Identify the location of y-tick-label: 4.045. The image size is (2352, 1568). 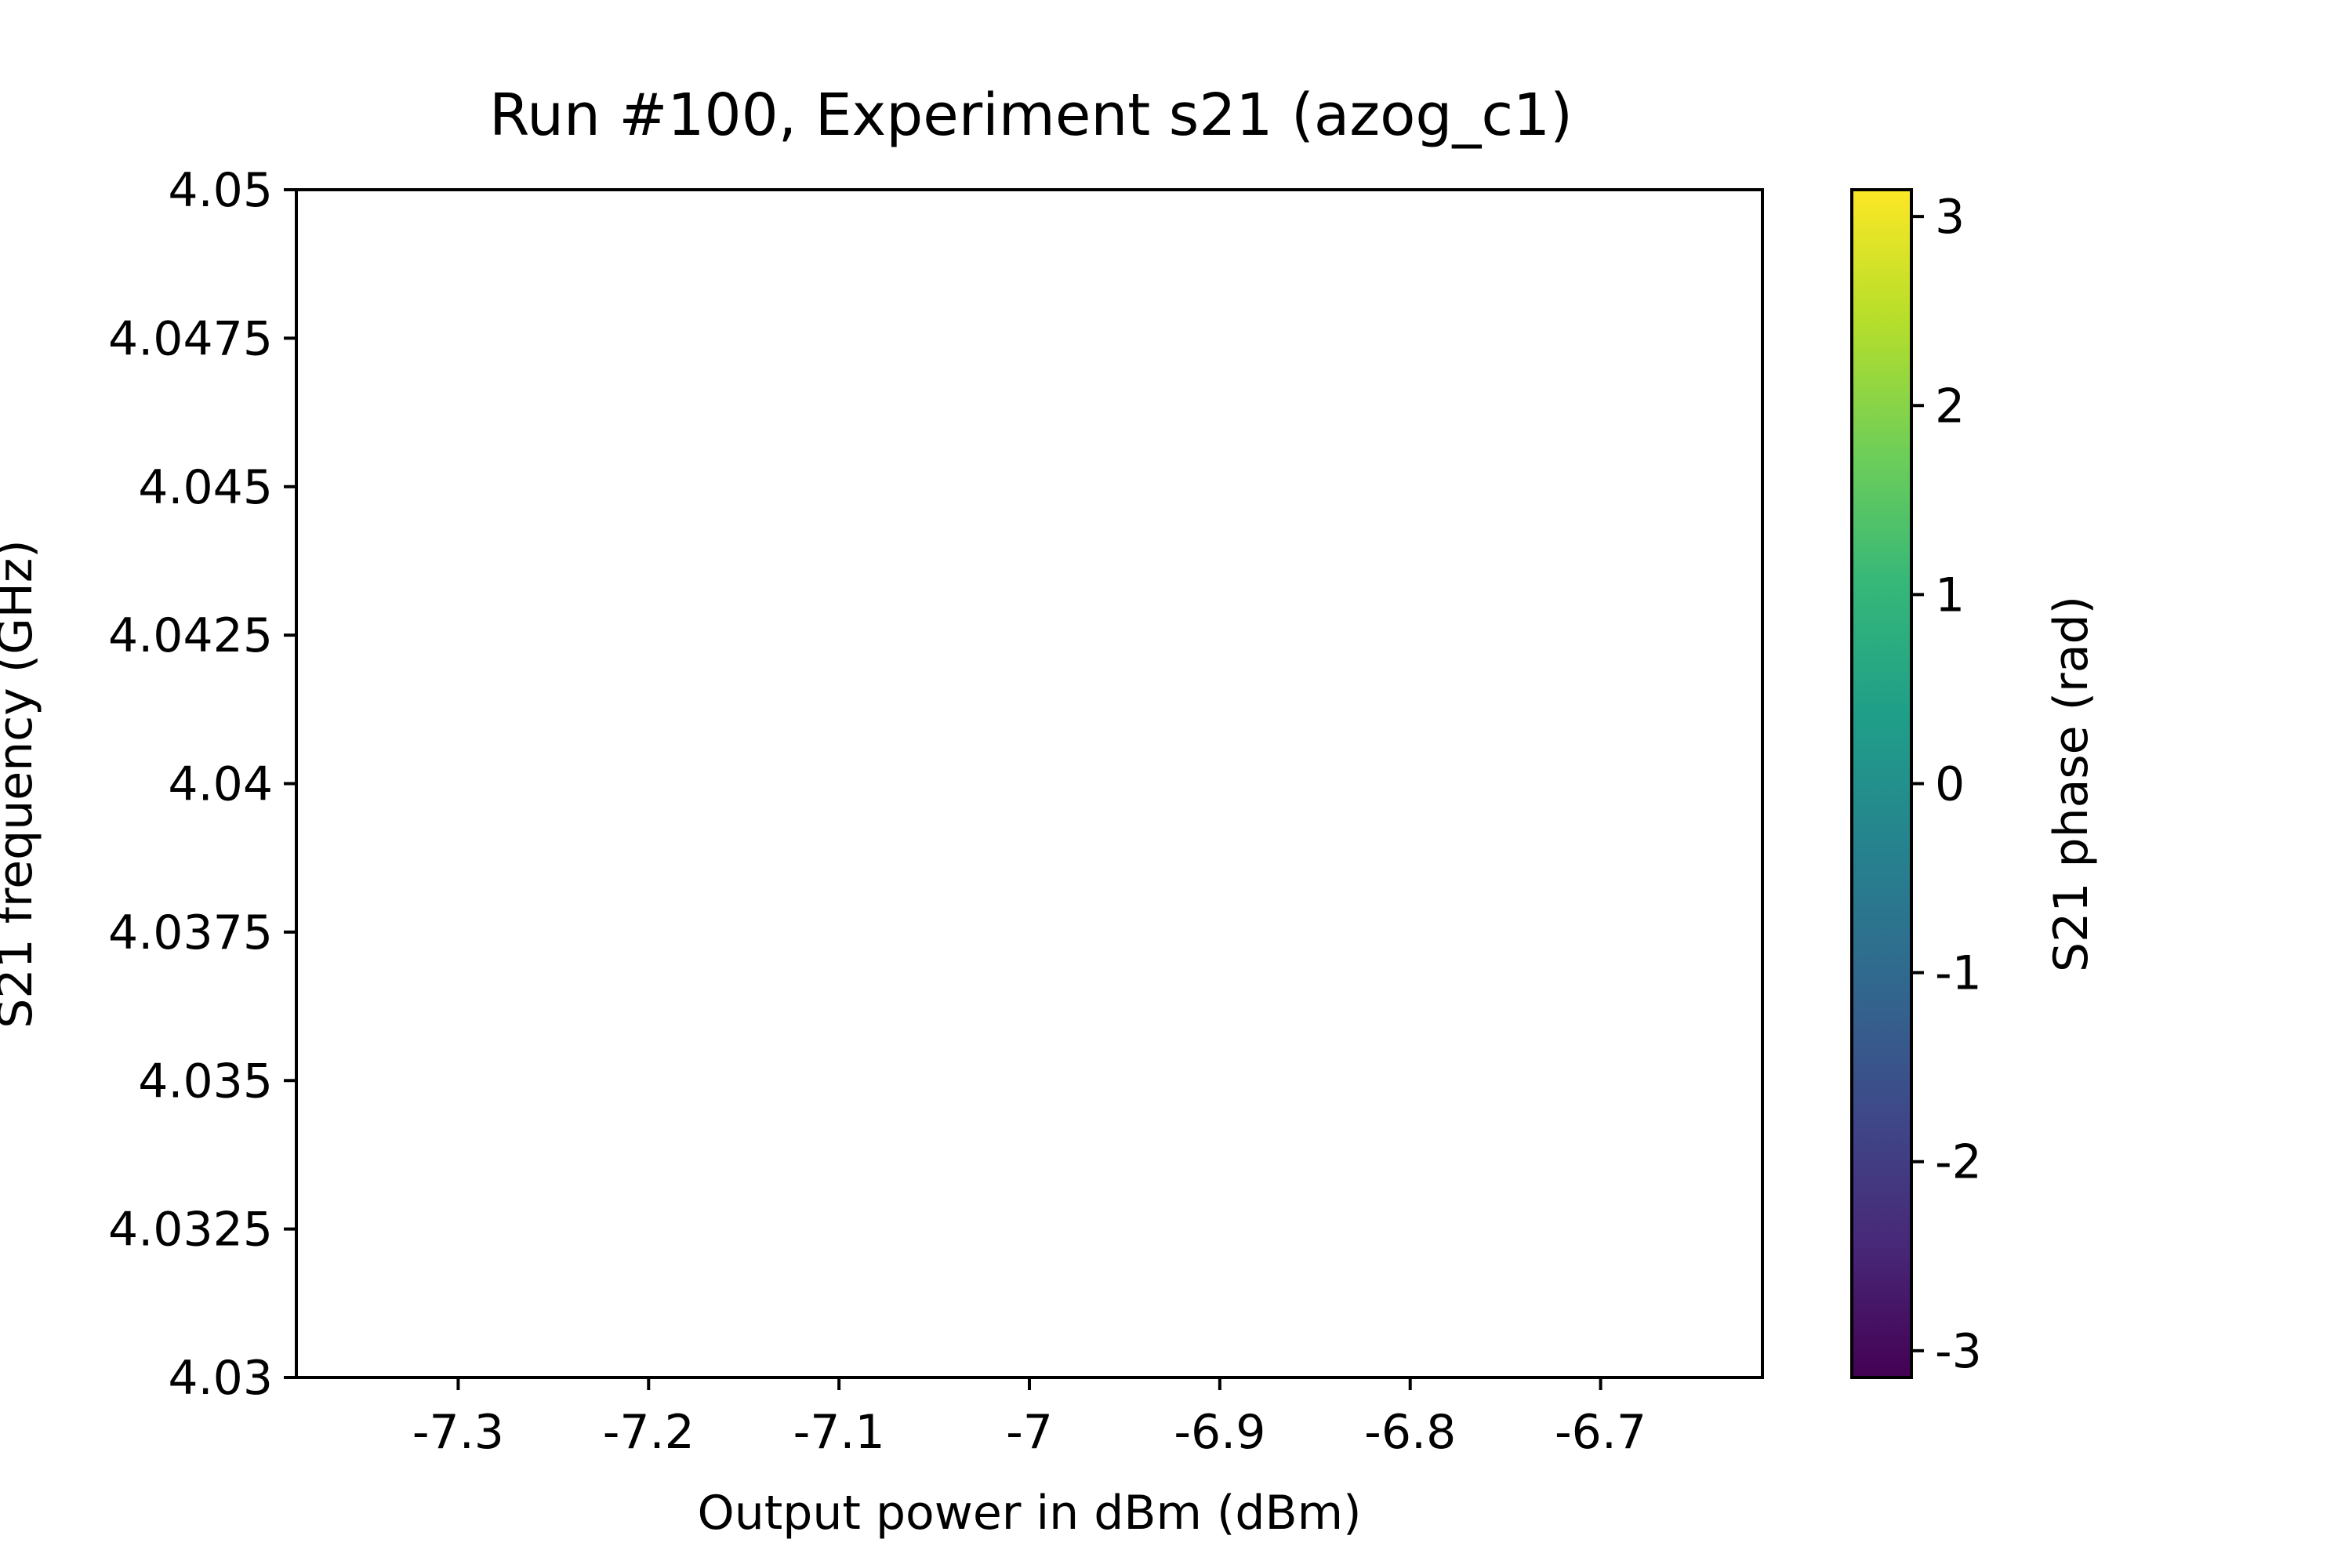
(205, 487).